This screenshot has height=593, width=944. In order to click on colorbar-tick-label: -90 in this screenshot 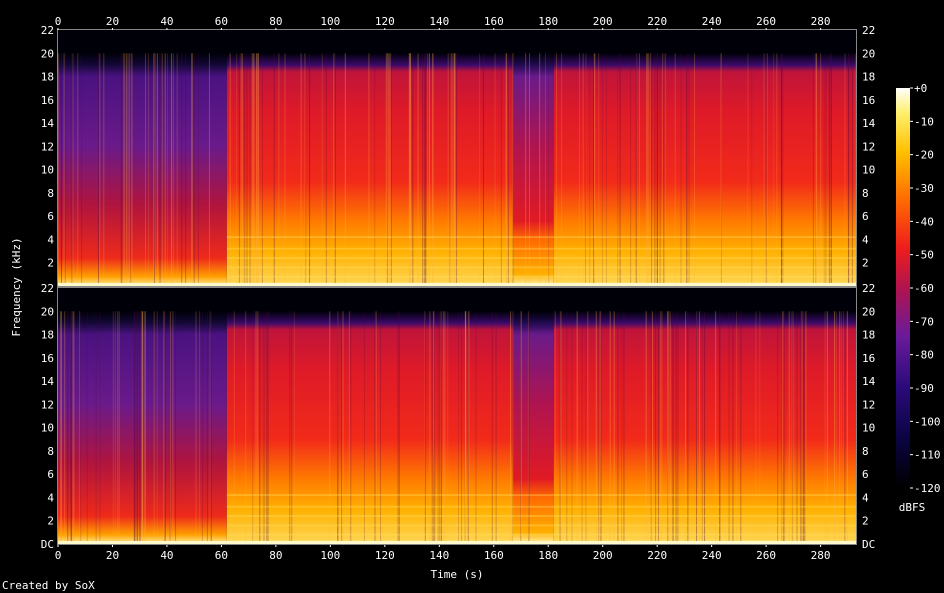, I will do `click(924, 388)`.